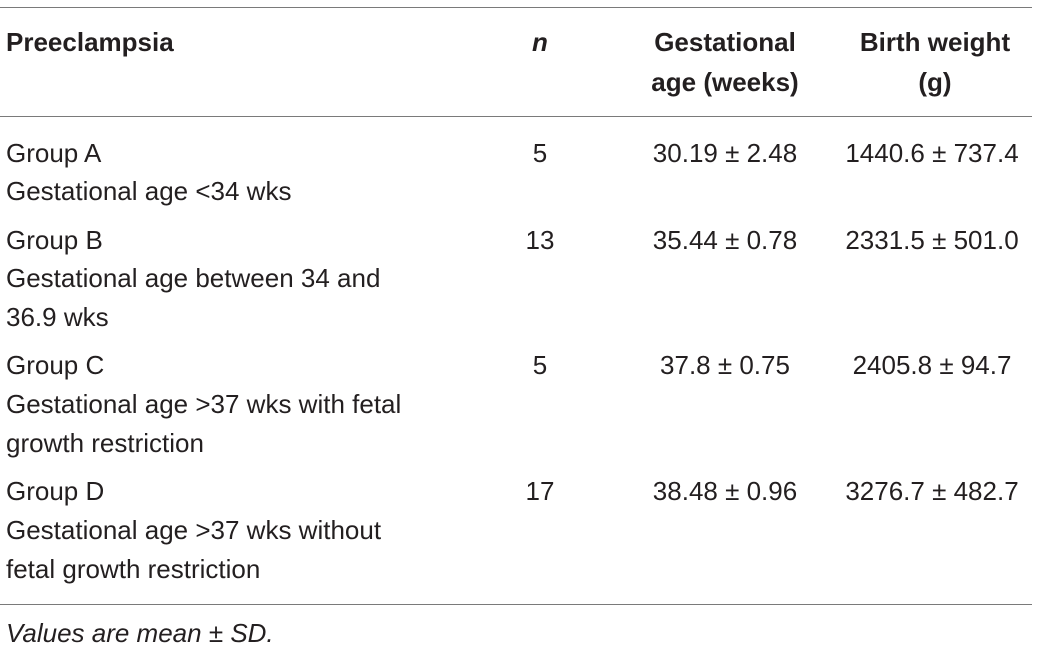  What do you see at coordinates (725, 365) in the screenshot?
I see `row-gestational-age-value: 37.8 ± 0.75` at bounding box center [725, 365].